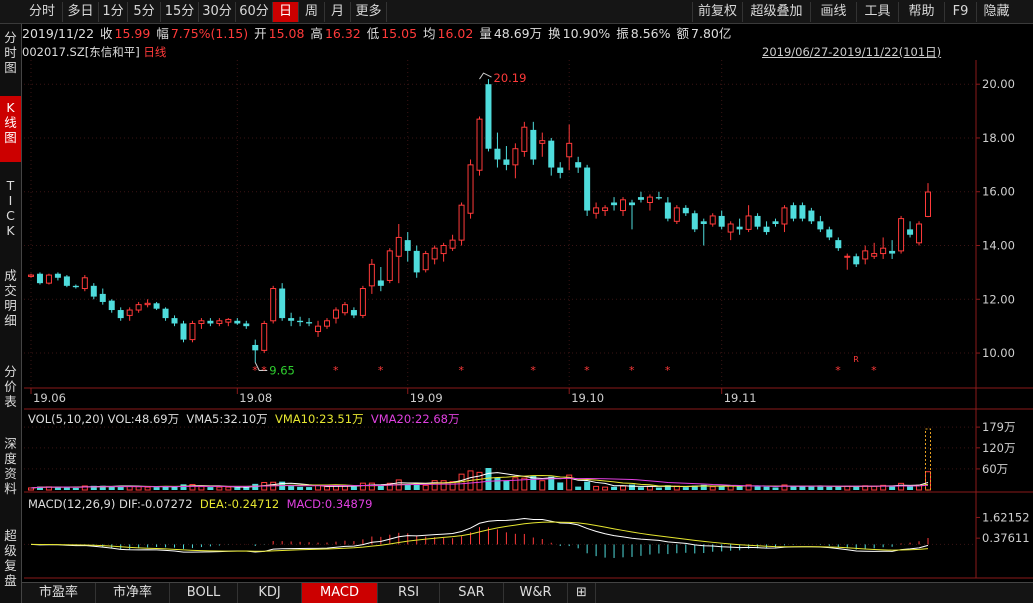  Describe the element at coordinates (998, 84) in the screenshot. I see `price-tick-label-5: 20.00` at that location.